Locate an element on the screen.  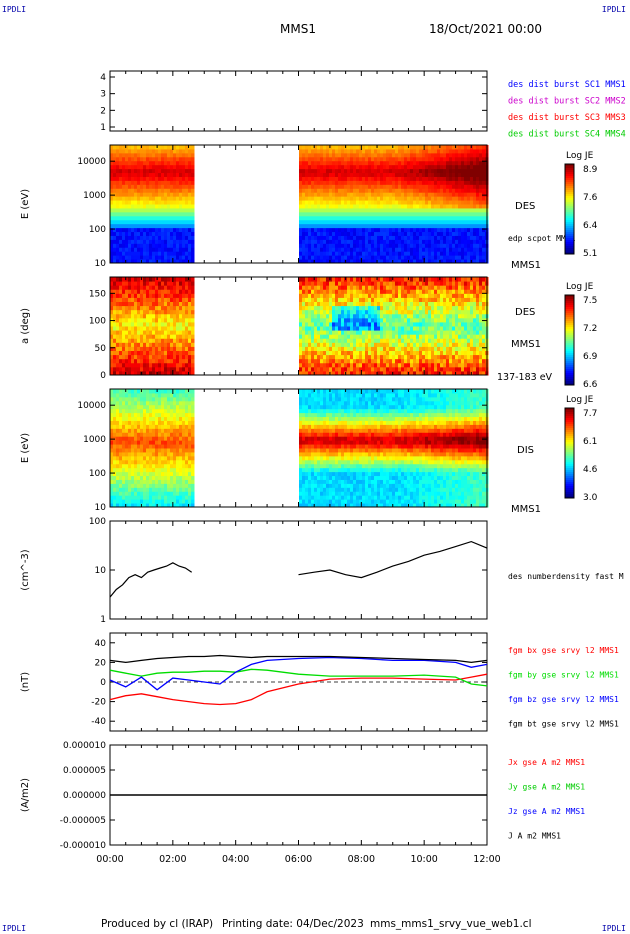
burst-panel-frame is located at coordinates (298, 101).